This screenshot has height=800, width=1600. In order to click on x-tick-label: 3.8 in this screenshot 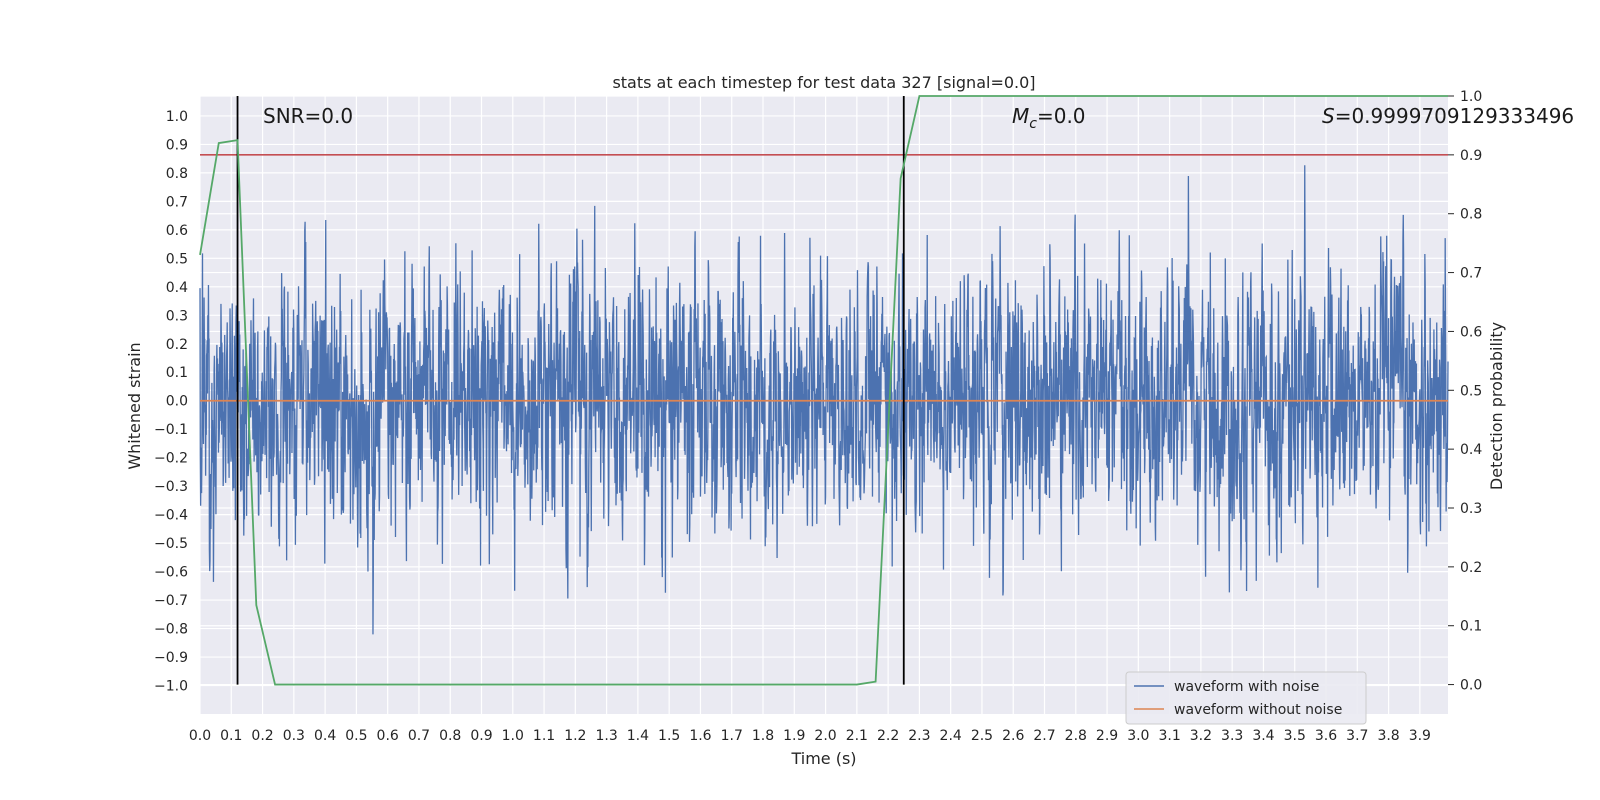, I will do `click(1388, 736)`.